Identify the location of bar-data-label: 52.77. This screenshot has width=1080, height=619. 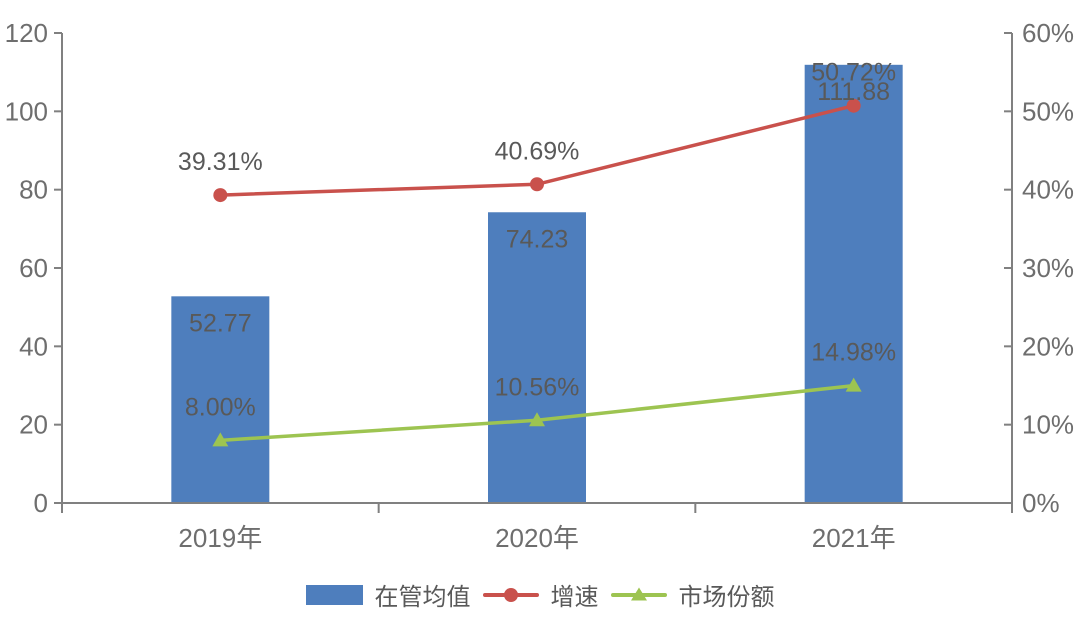
(220, 323).